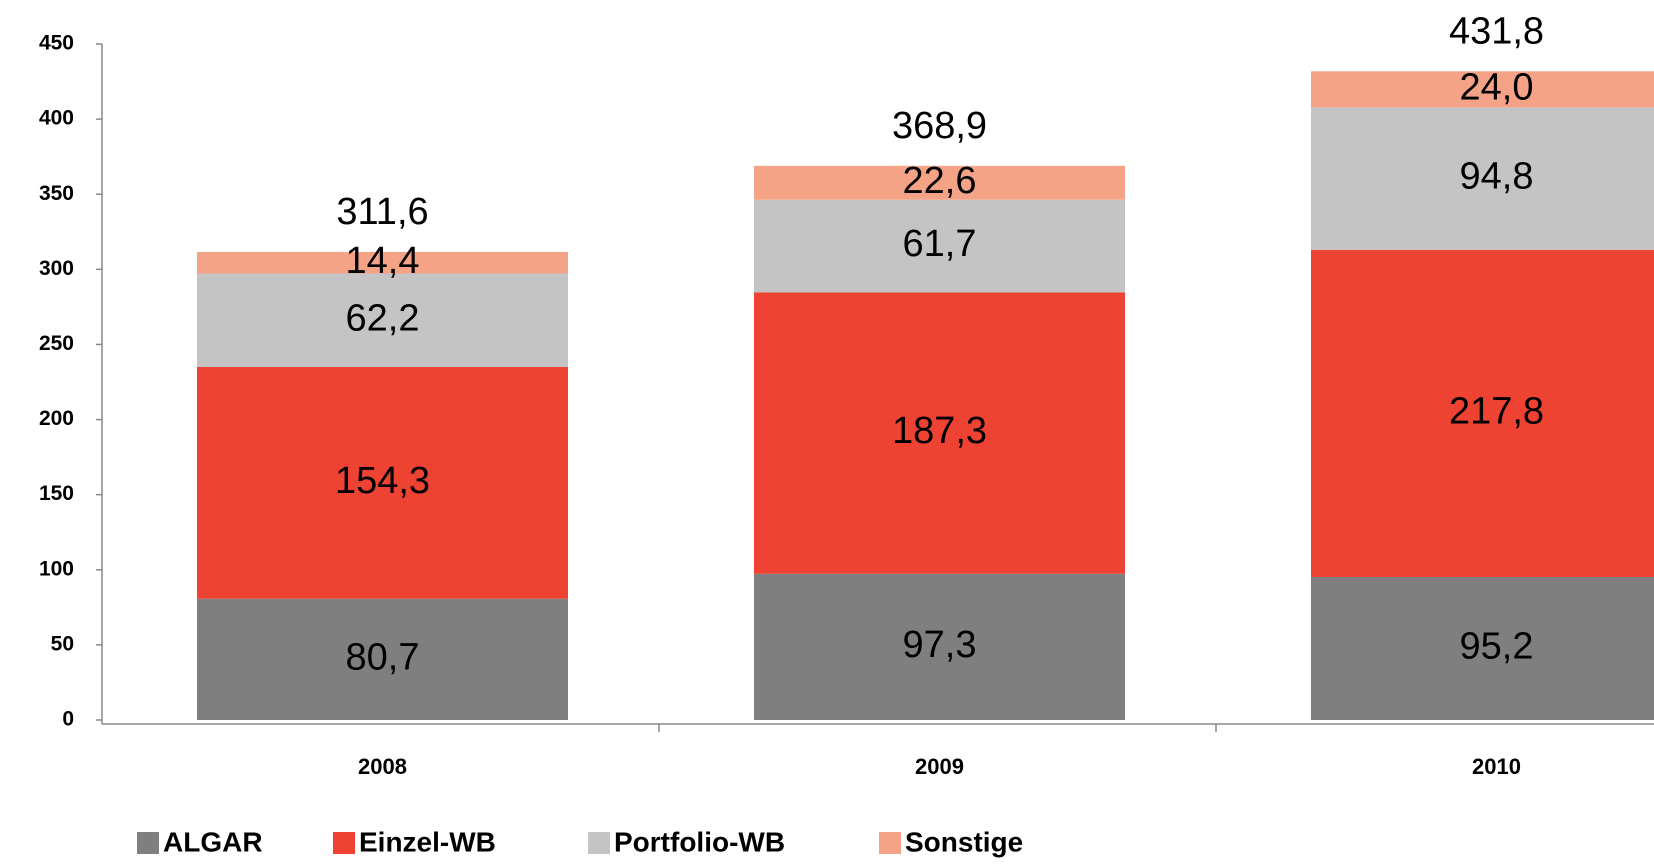 The image size is (1654, 864). I want to click on value-label: 97,3, so click(940, 645).